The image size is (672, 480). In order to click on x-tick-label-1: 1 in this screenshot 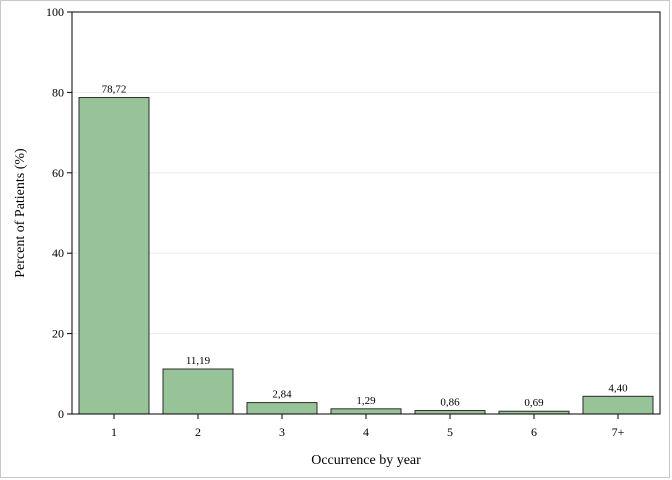, I will do `click(114, 432)`.